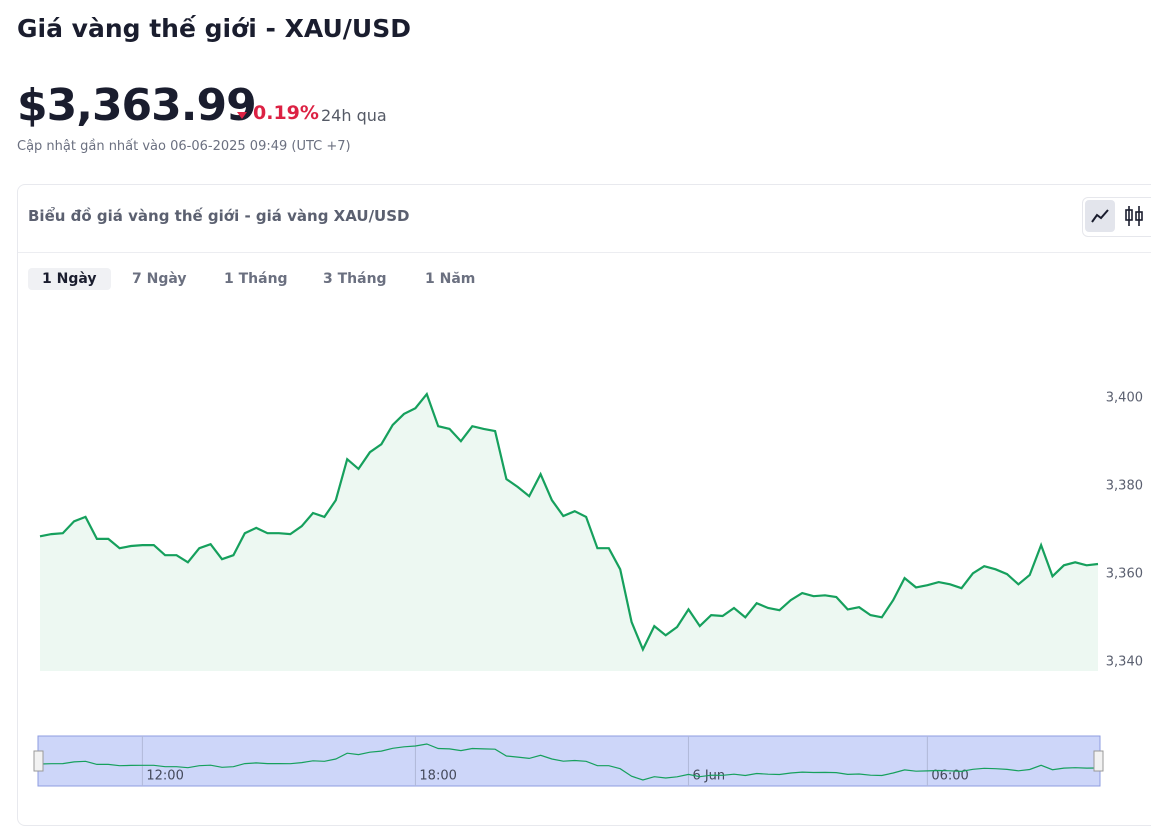  Describe the element at coordinates (159, 279) in the screenshot. I see `range-tab: 7 Ngày` at that location.